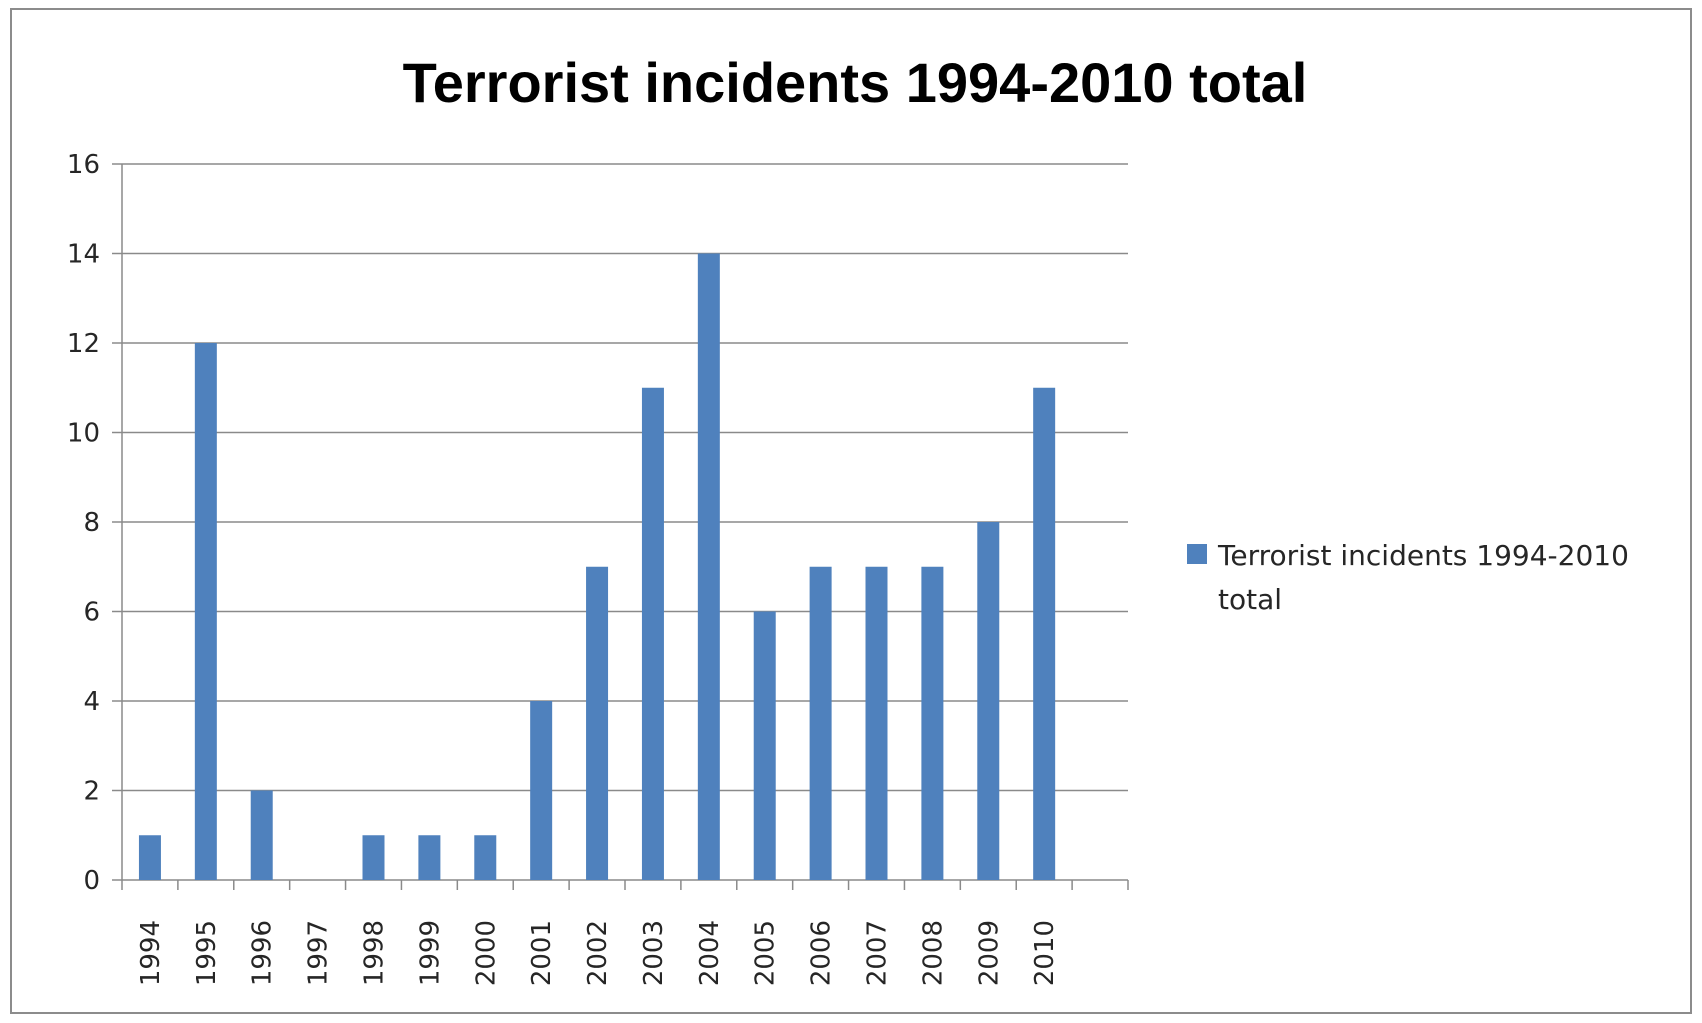 This screenshot has height=1023, width=1702. I want to click on x-tick-label: 2000, so click(486, 953).